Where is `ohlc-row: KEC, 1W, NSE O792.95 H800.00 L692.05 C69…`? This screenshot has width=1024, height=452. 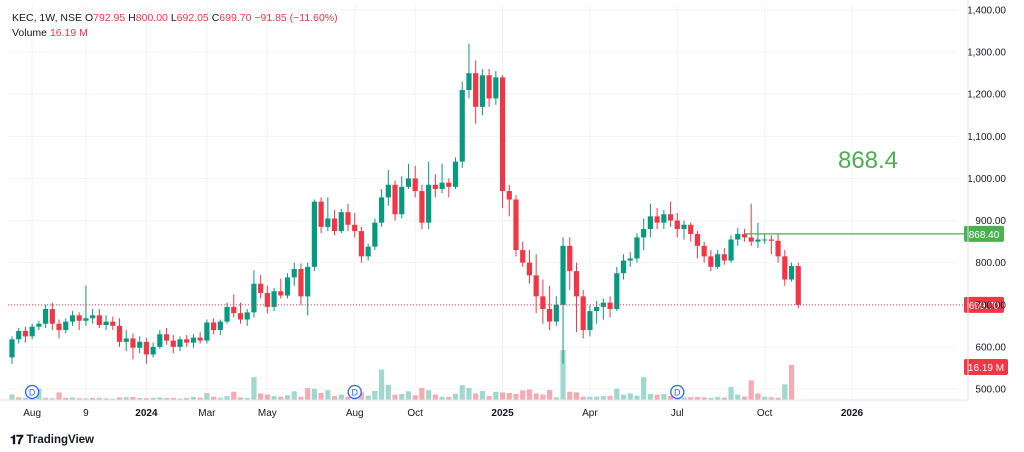
ohlc-row: KEC, 1W, NSE O792.95 H800.00 L692.05 C69… is located at coordinates (175, 18).